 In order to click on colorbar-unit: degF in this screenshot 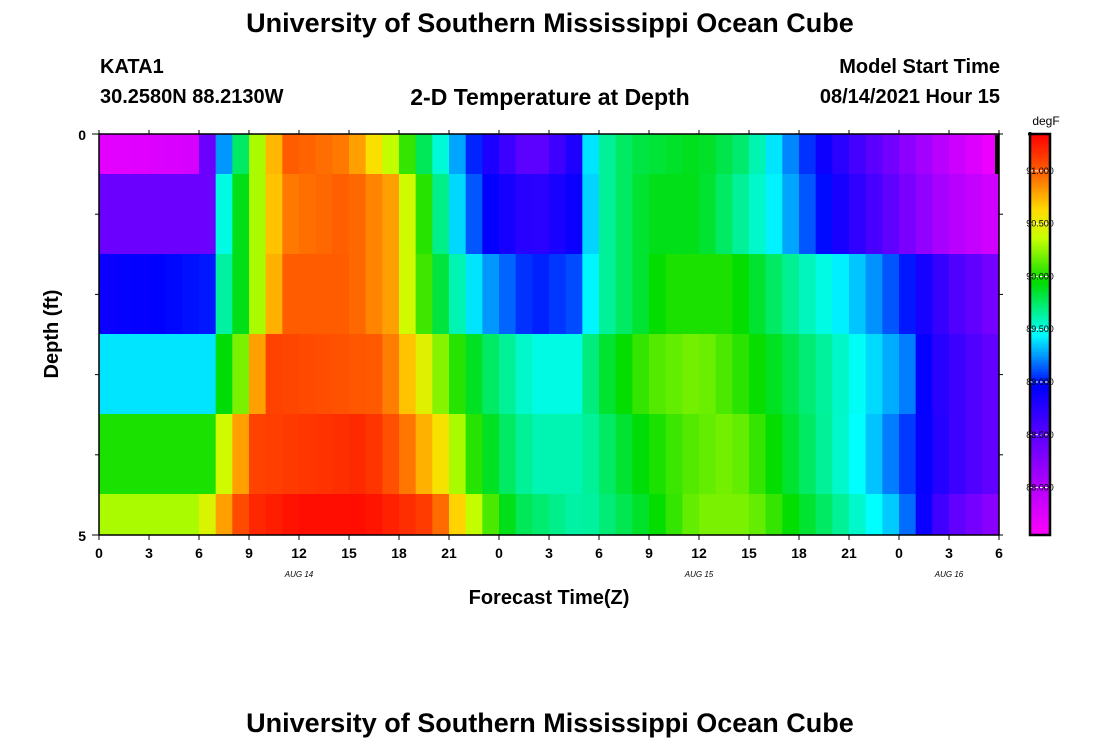, I will do `click(1045, 121)`.